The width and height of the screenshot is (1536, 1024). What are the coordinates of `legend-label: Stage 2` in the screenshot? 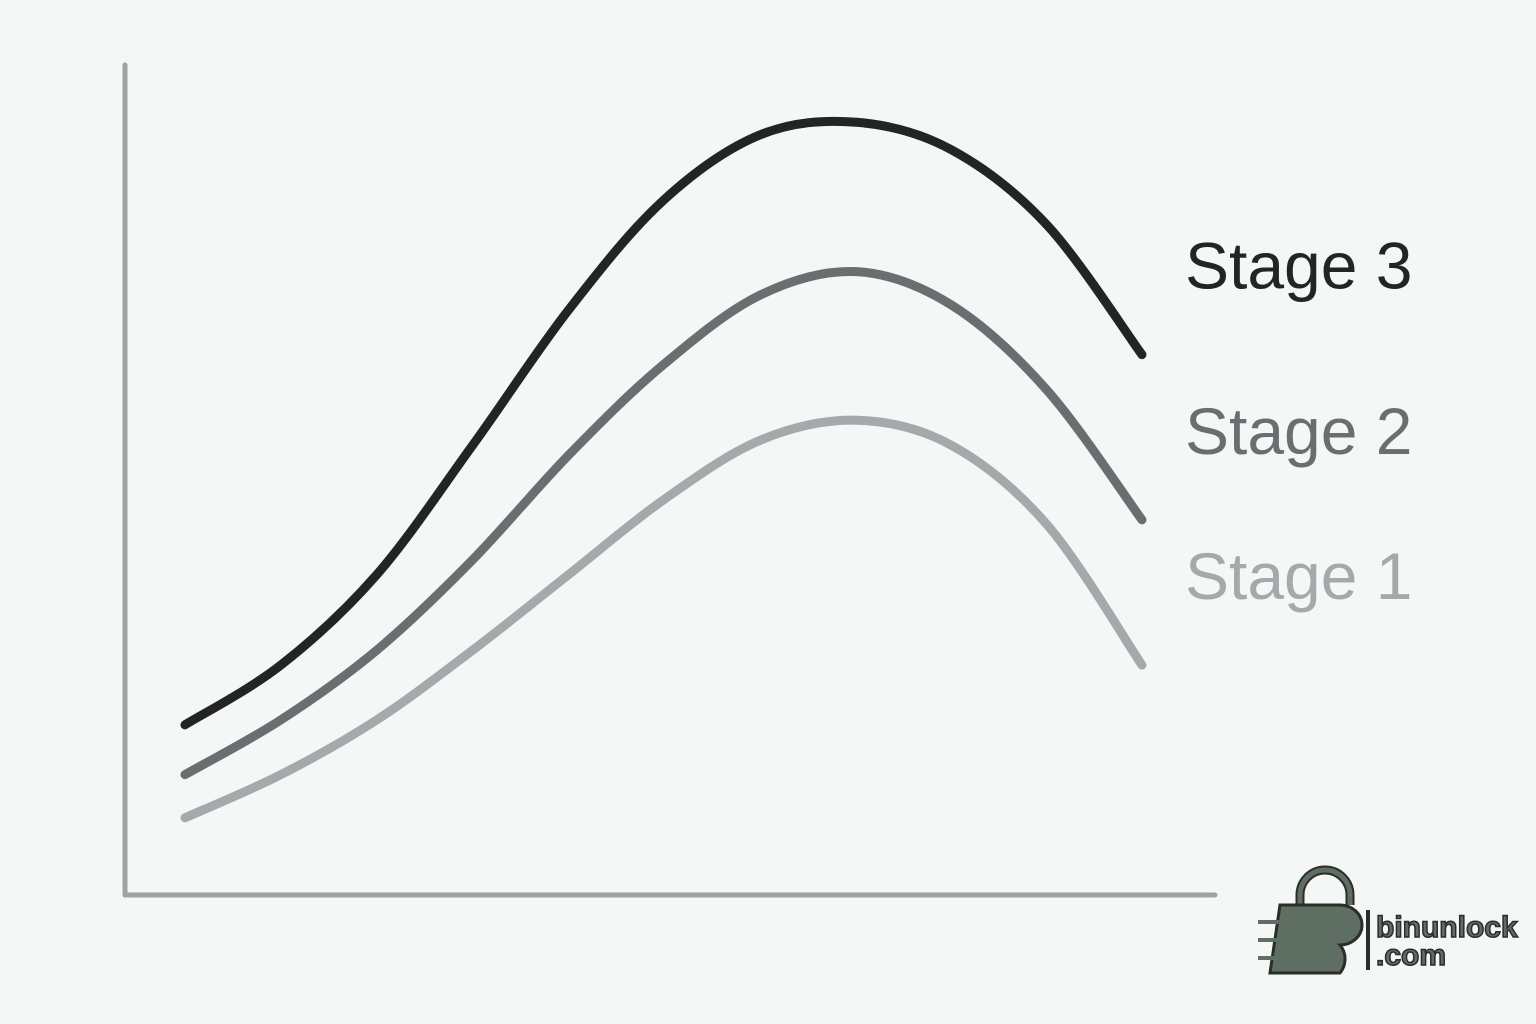 It's located at (1299, 431).